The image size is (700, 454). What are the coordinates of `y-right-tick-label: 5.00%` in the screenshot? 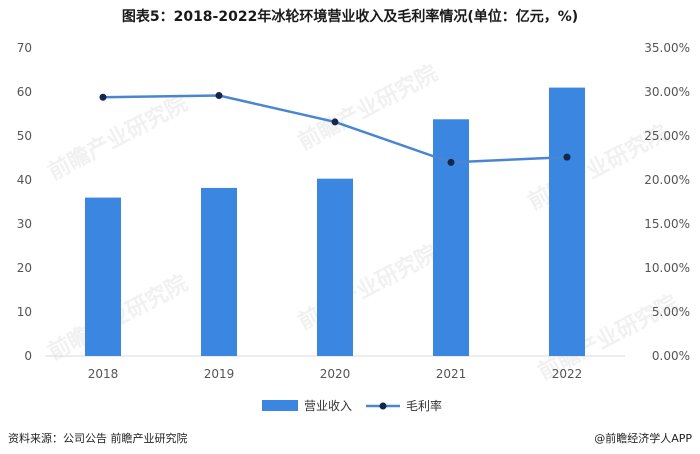 It's located at (671, 312).